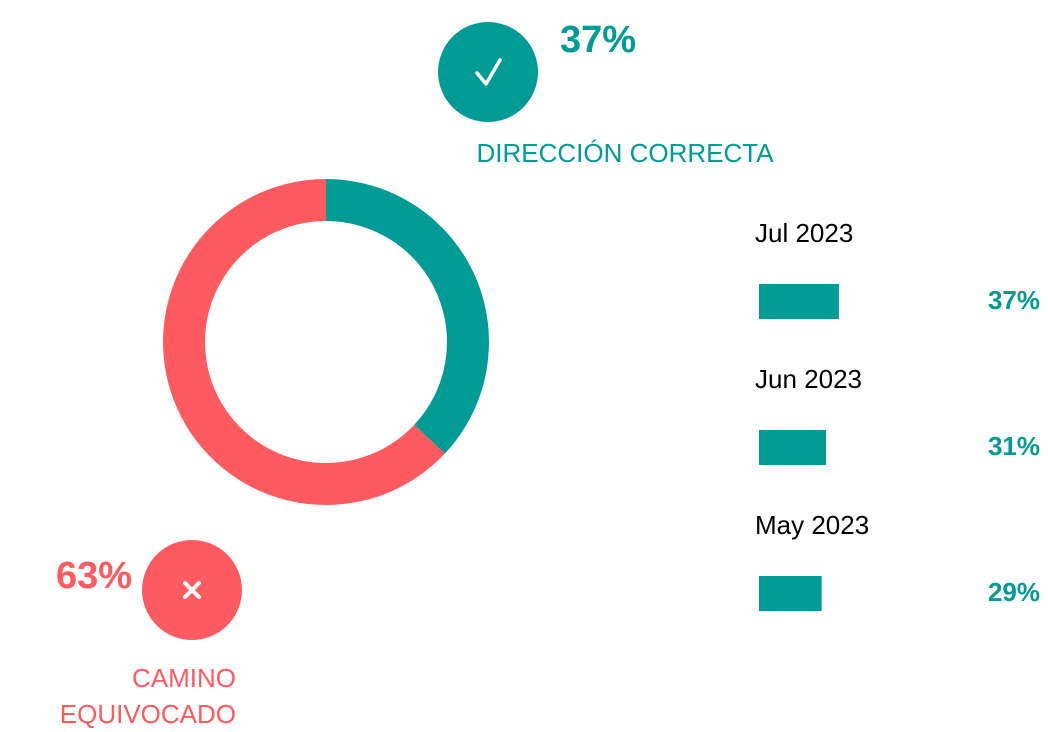  What do you see at coordinates (1014, 446) in the screenshot?
I see `bar-value-label: 31%` at bounding box center [1014, 446].